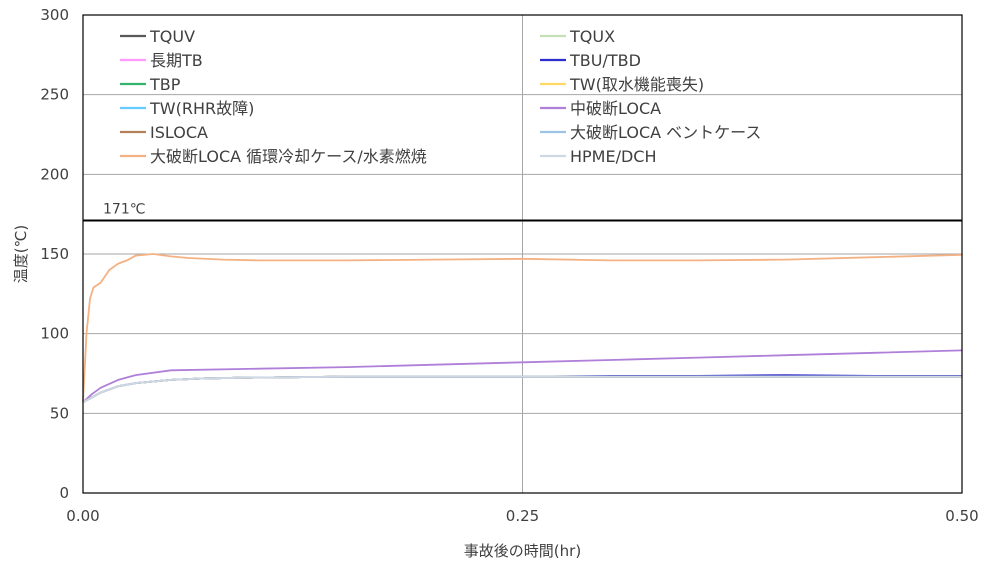  I want to click on legend-label: ISLOCA, so click(179, 132).